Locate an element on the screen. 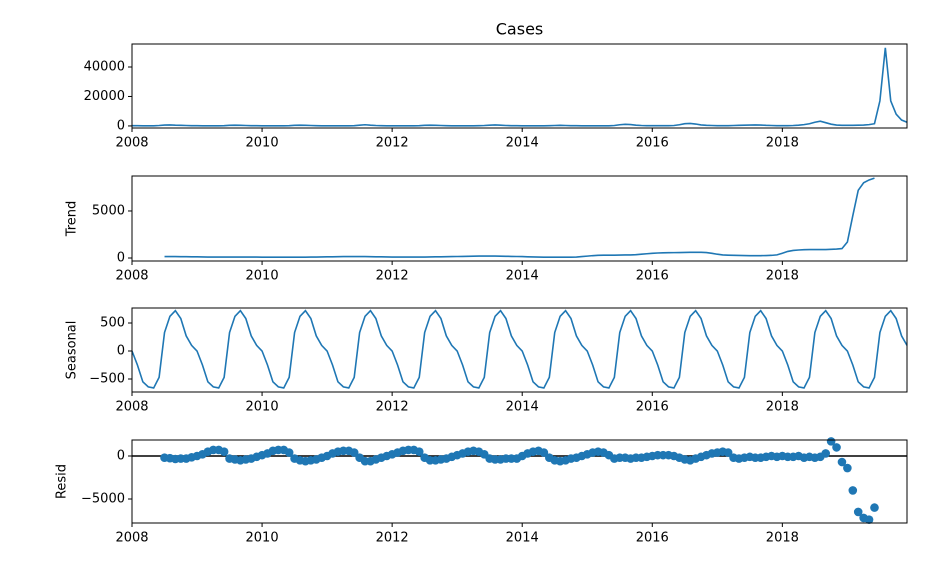 The width and height of the screenshot is (928, 570). y-tick-label: 20000 is located at coordinates (104, 96).